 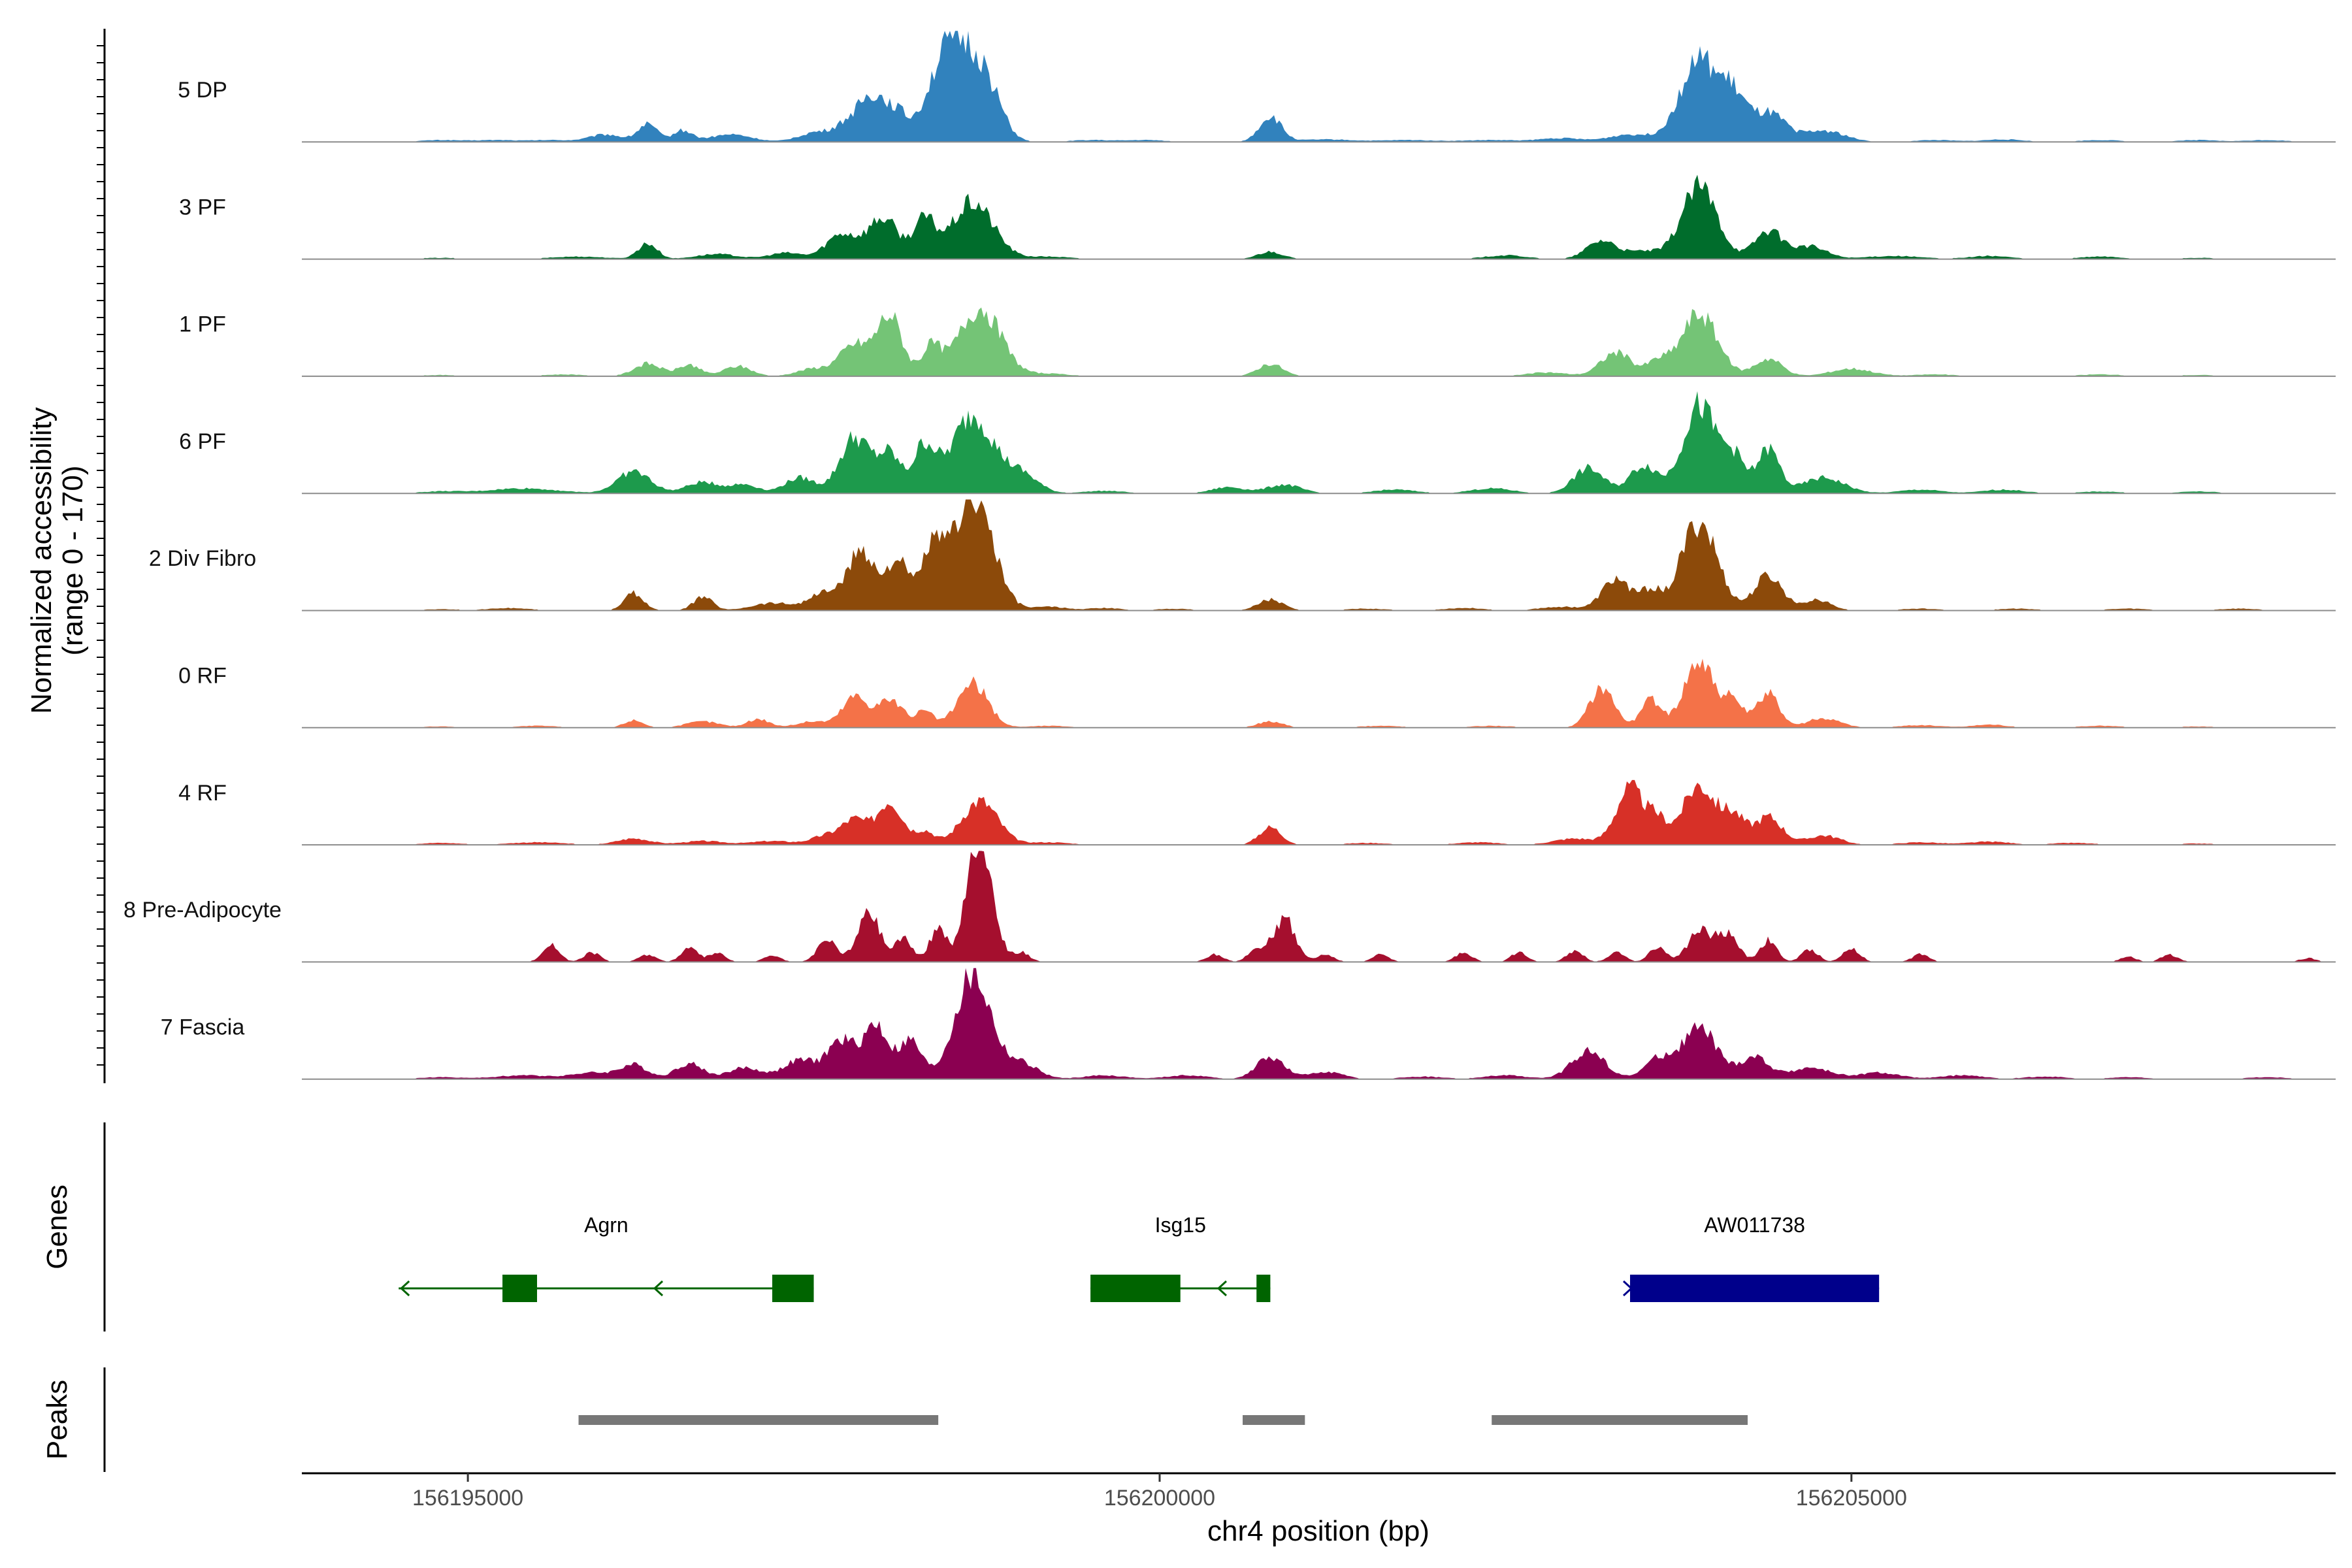 I want to click on y-axis-title-line1: Normalized accessibility, so click(x=41, y=560).